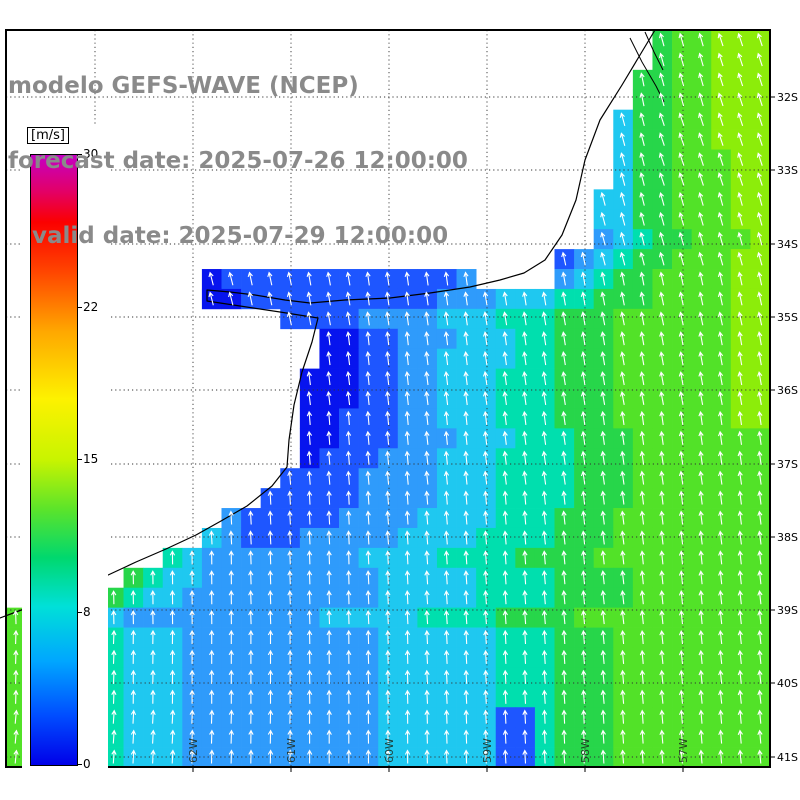  I want to click on colorbar-panel: [m/s] 30 22 15 8 0, so click(65, 449).